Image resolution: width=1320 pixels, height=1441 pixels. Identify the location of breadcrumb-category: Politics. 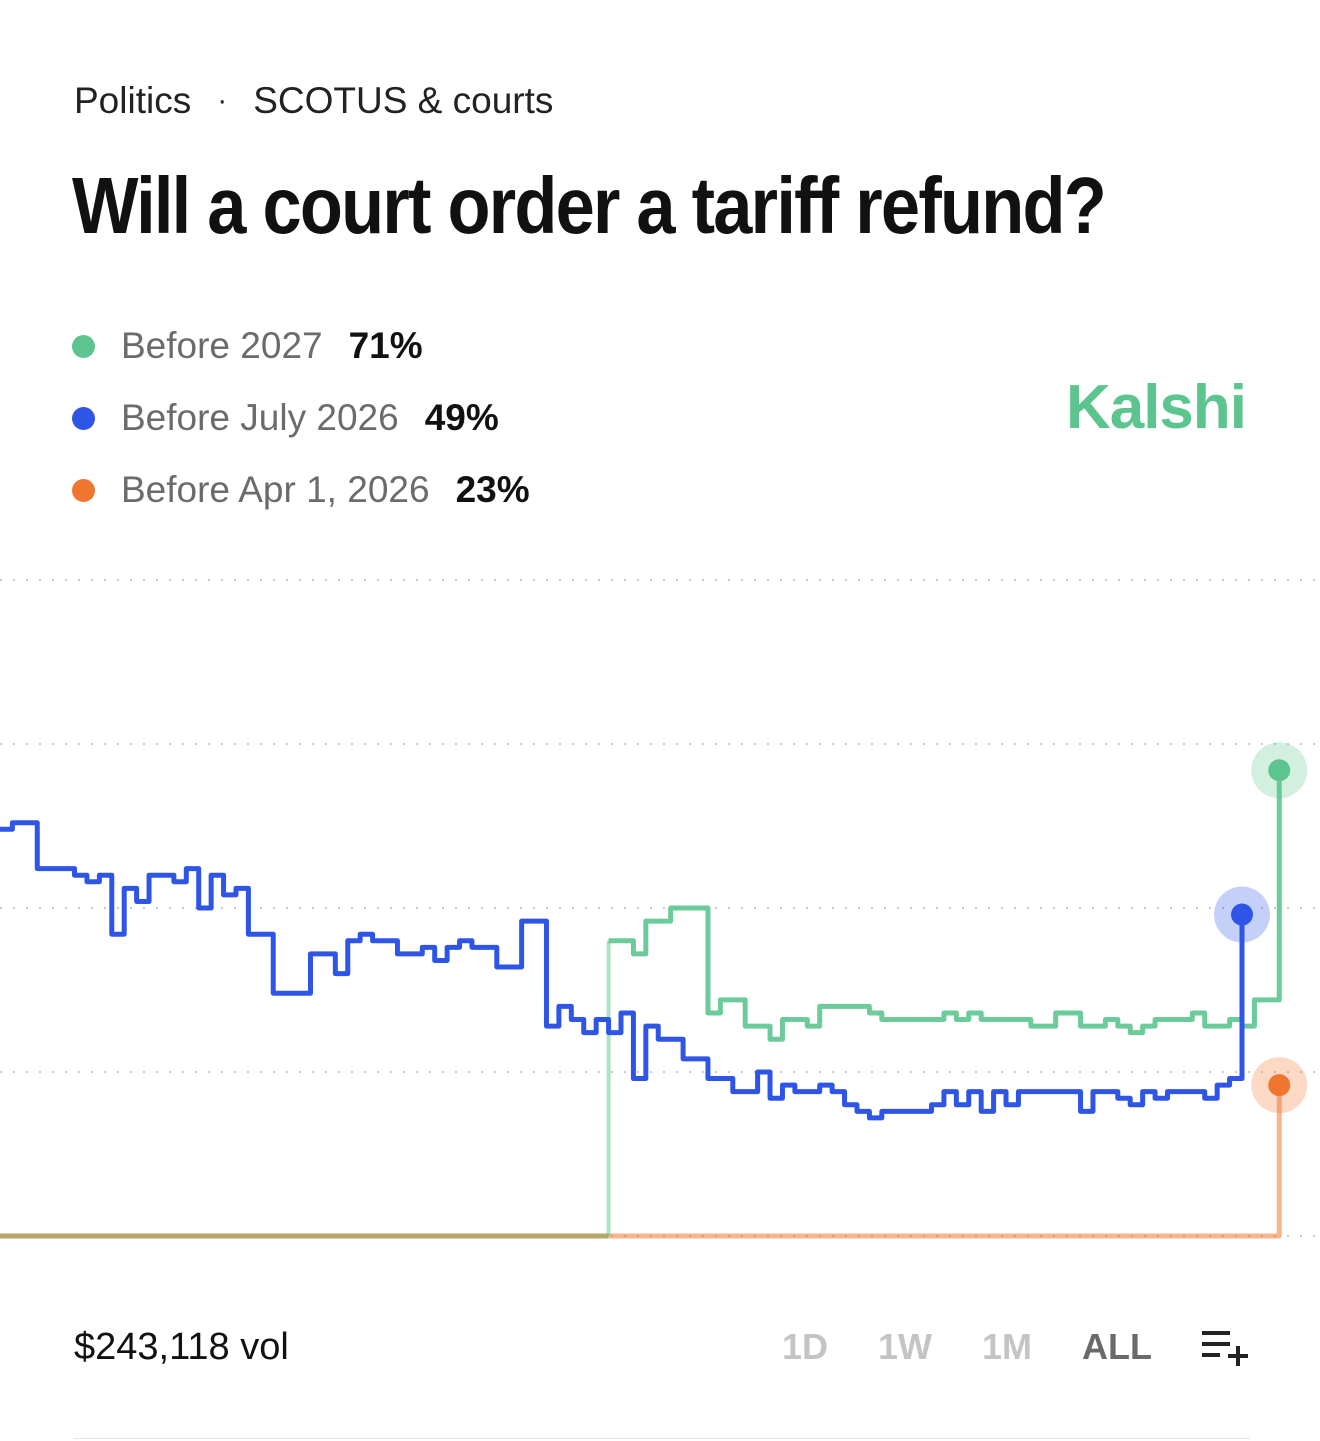
(133, 100).